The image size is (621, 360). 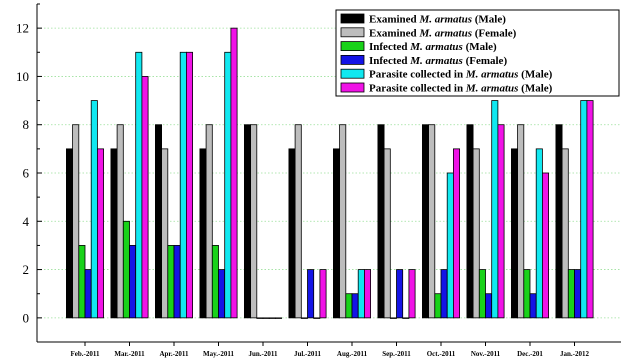 What do you see at coordinates (26, 221) in the screenshot?
I see `y-tick-label: 4` at bounding box center [26, 221].